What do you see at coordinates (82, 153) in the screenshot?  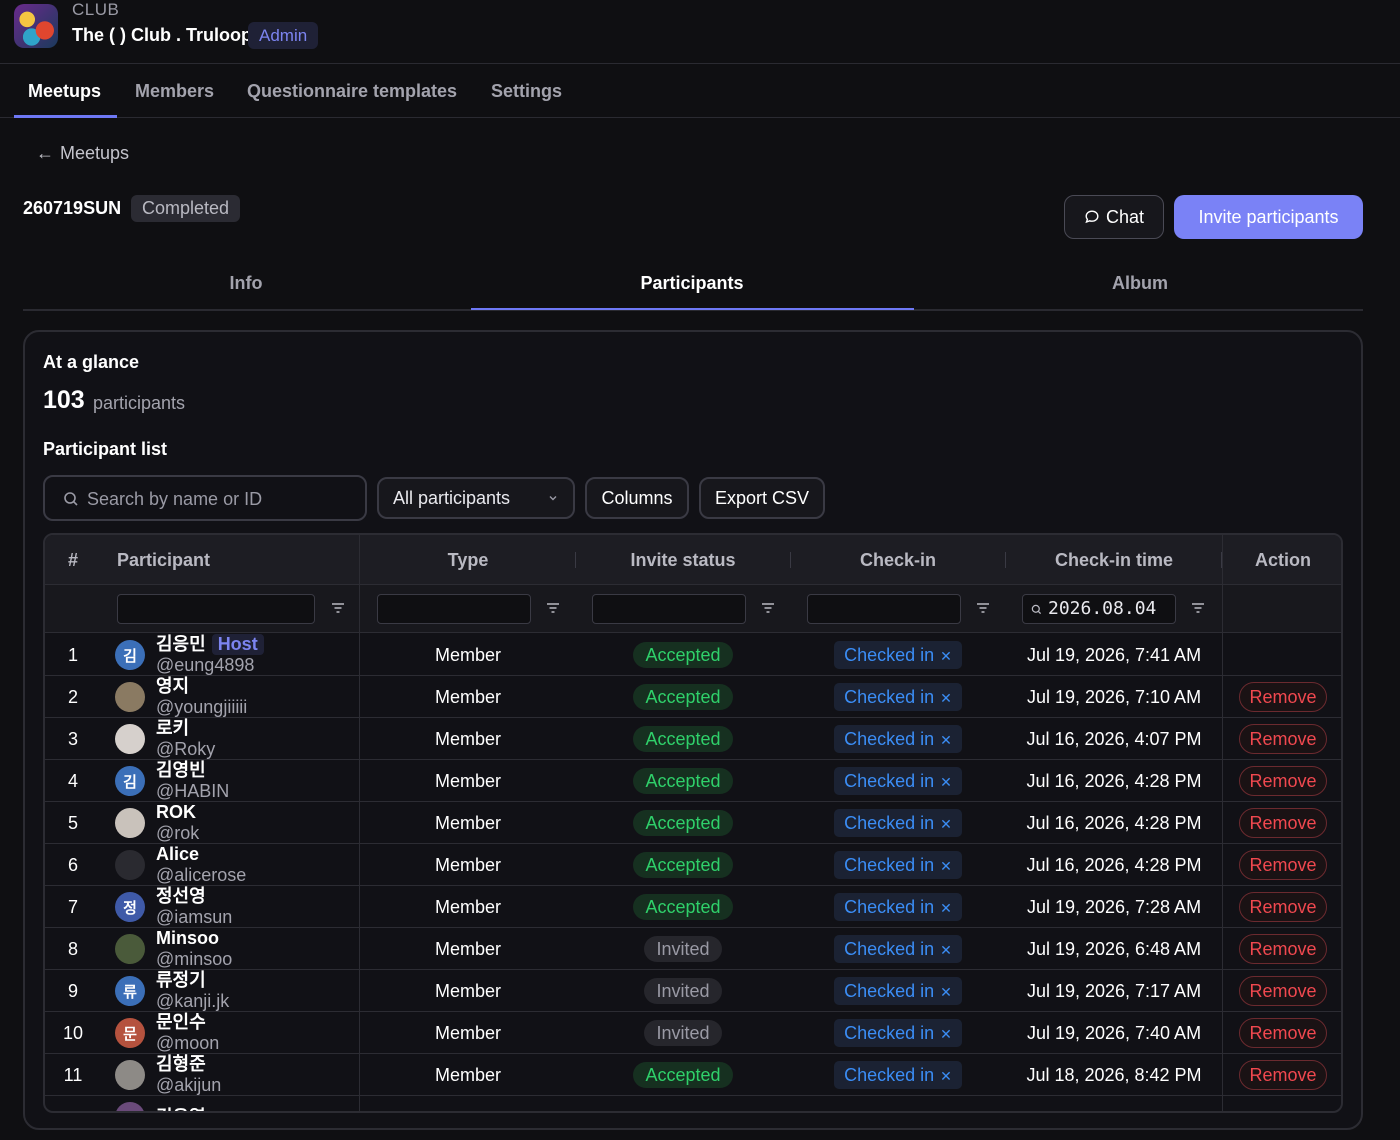 I see `back-to-meetups-link: ← Meetups` at bounding box center [82, 153].